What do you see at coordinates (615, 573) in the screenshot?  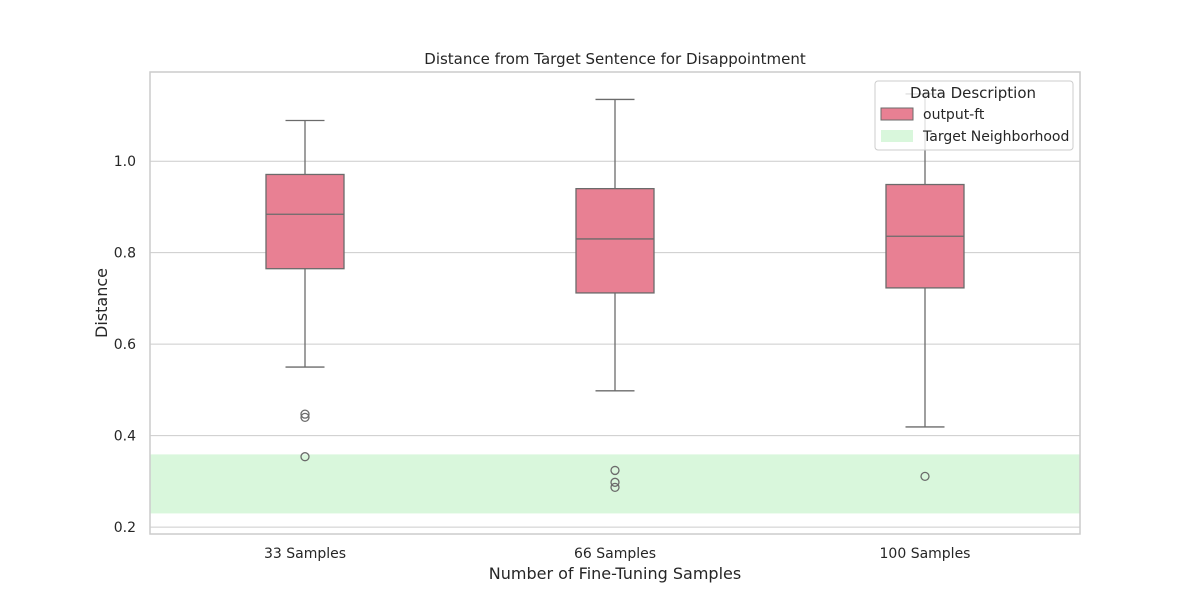 I see `x-axis-label: Number of Fine-Tuning Samples` at bounding box center [615, 573].